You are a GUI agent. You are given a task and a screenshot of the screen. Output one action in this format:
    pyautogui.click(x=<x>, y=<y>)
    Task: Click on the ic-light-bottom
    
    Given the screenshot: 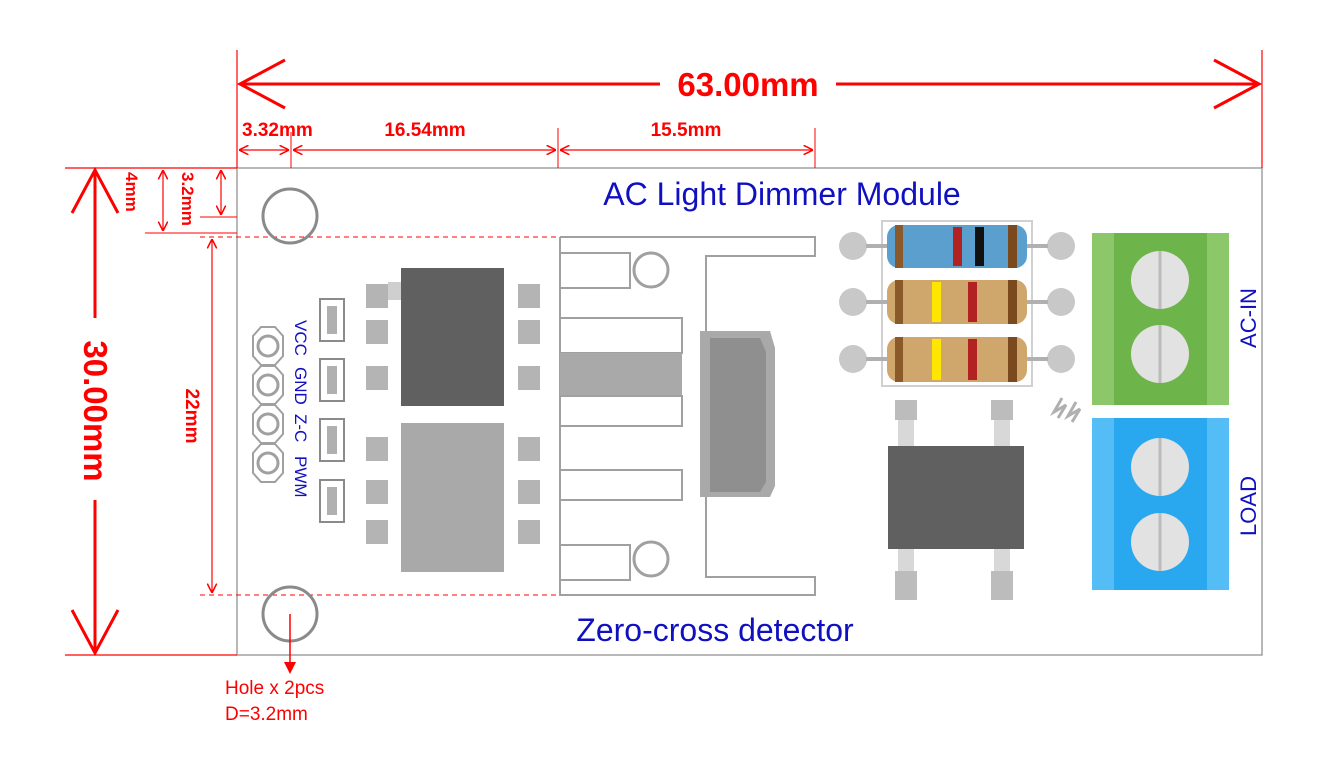 What is the action you would take?
    pyautogui.click(x=453, y=497)
    